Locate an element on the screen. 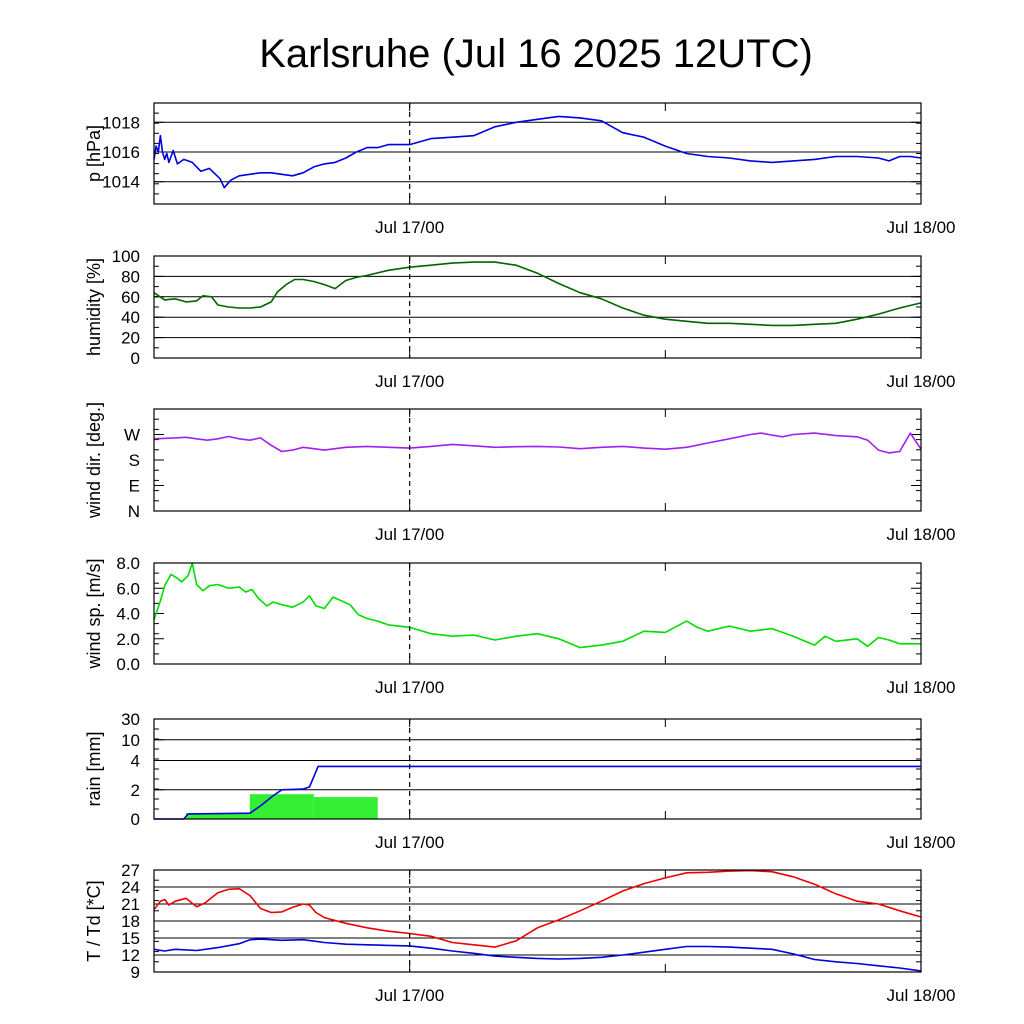 This screenshot has height=1024, width=1024. y-tick-label: 2 is located at coordinates (135, 790).